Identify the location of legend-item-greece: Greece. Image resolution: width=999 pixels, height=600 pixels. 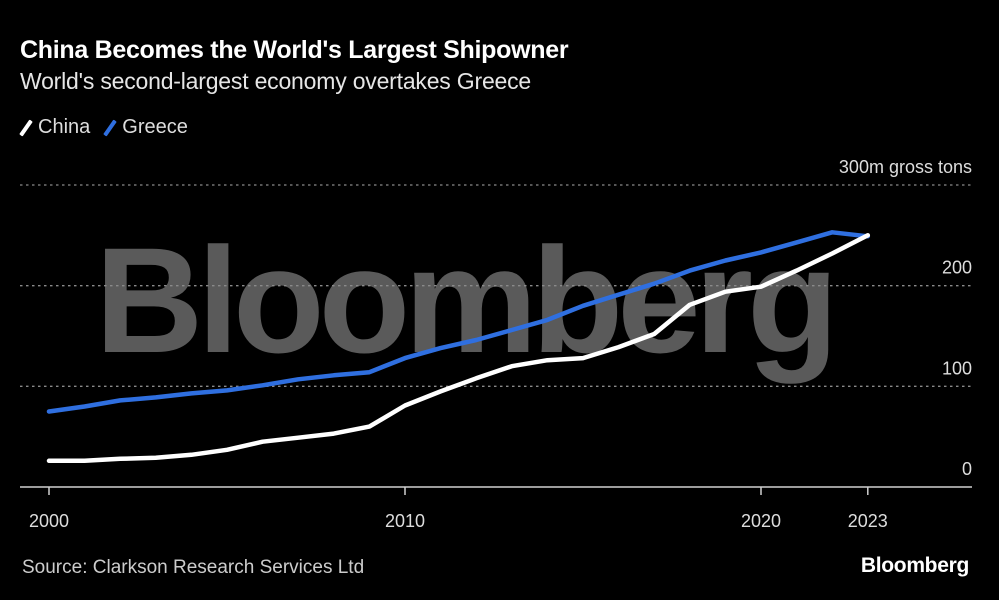
(145, 127).